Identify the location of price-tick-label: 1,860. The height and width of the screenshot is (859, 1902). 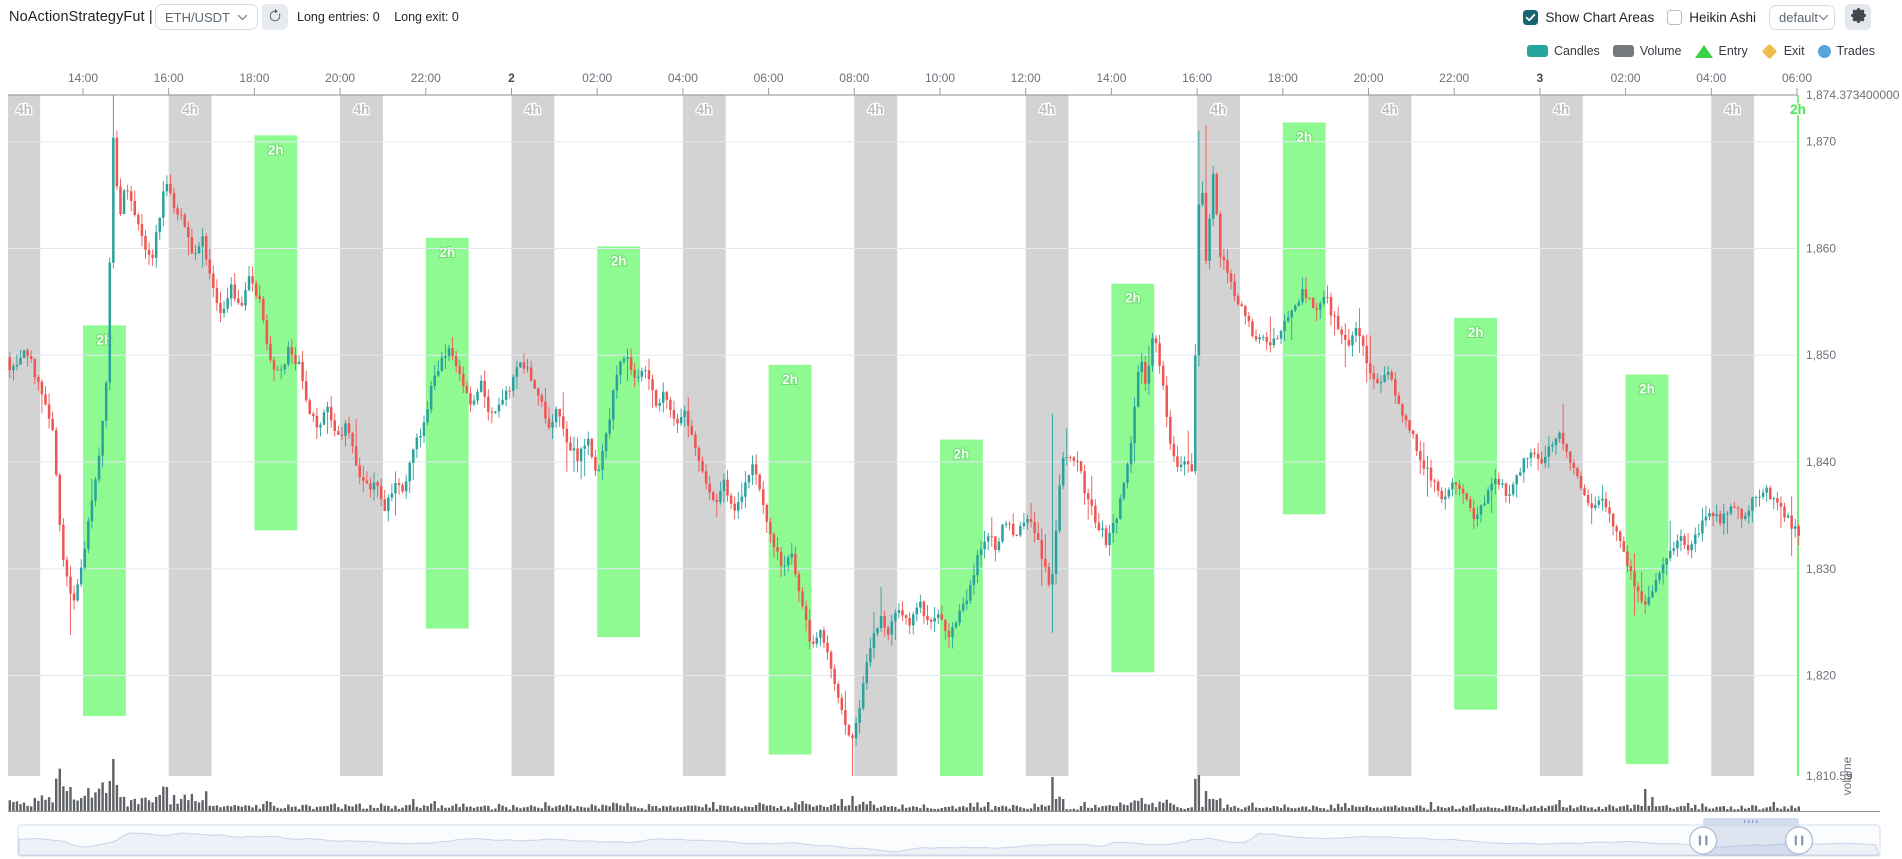
(1821, 248).